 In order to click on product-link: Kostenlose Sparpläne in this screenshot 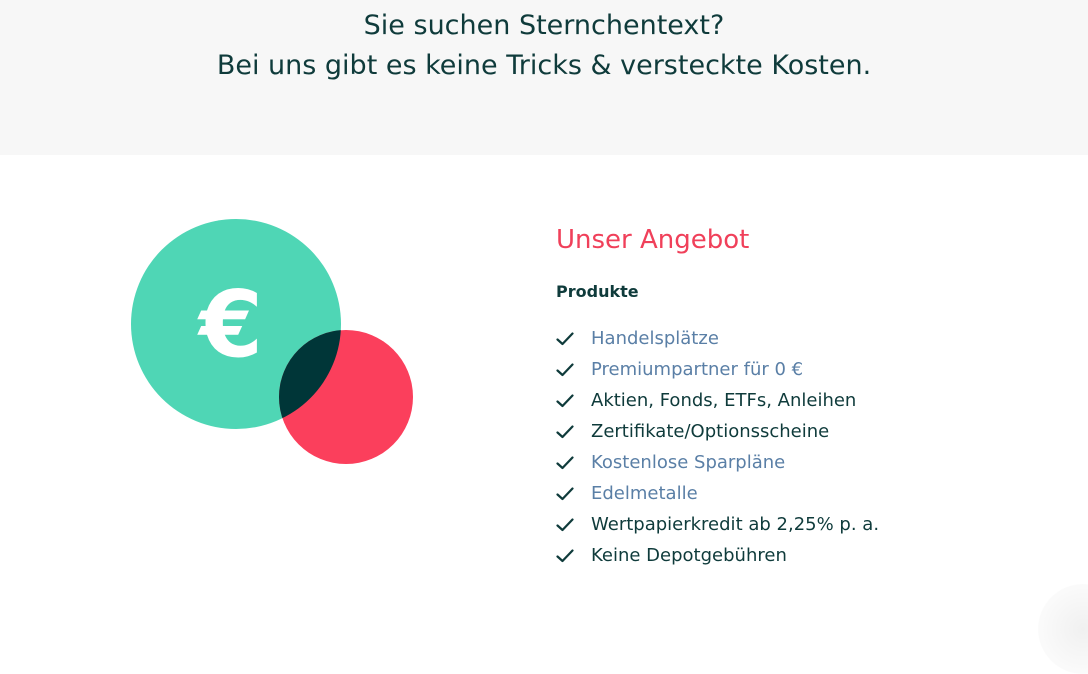, I will do `click(688, 463)`.